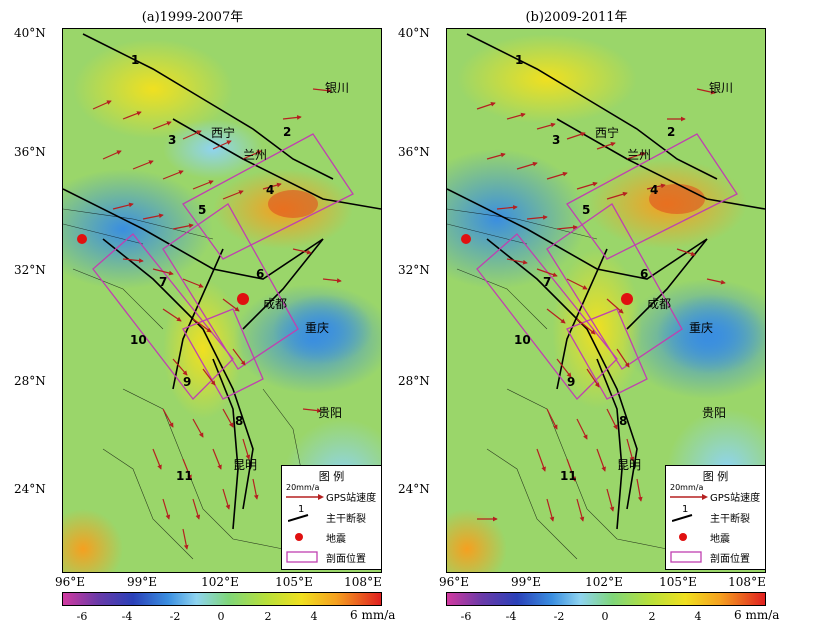  I want to click on colorbar-unit: 6 mm/a, so click(373, 615).